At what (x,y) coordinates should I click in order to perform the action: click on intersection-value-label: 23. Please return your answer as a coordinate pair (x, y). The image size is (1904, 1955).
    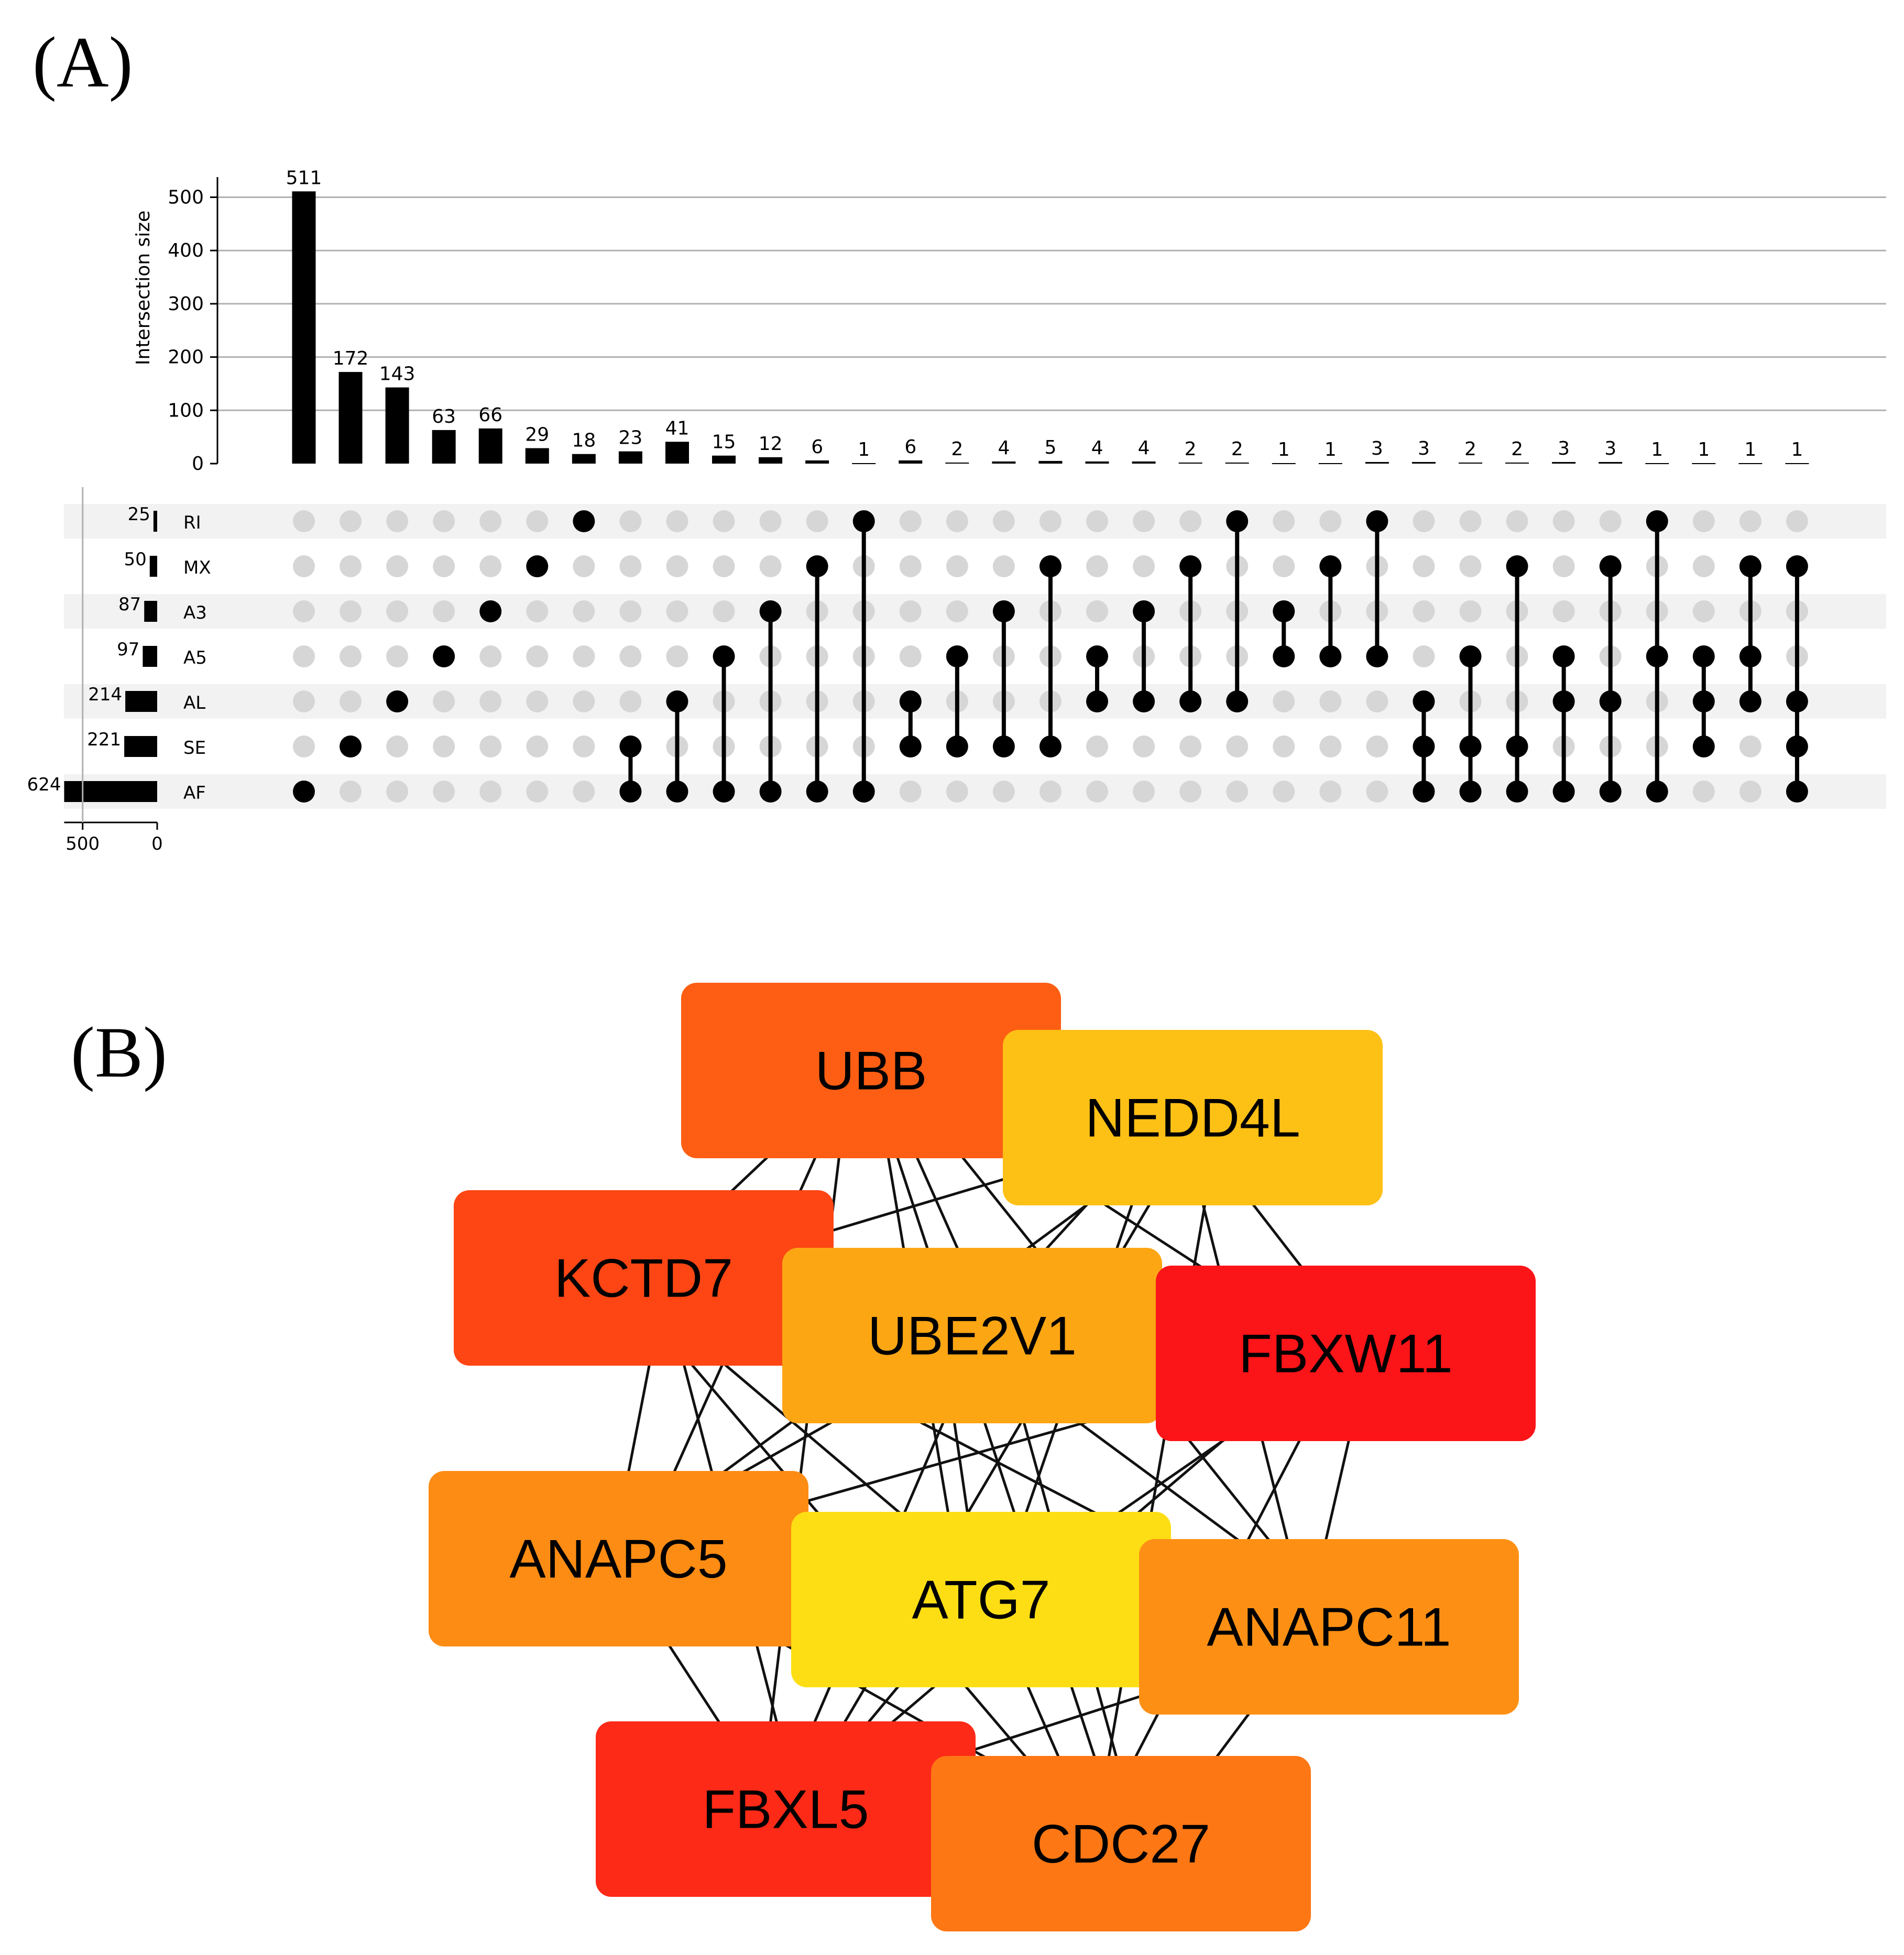
    Looking at the image, I should click on (631, 438).